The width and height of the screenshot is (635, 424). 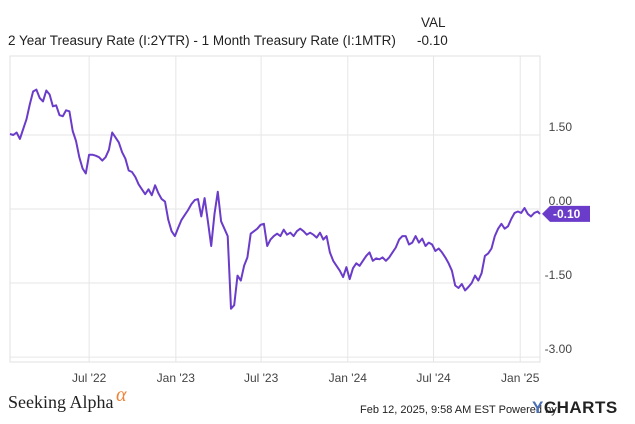 I want to click on value-column-header: VAL, so click(x=433, y=22).